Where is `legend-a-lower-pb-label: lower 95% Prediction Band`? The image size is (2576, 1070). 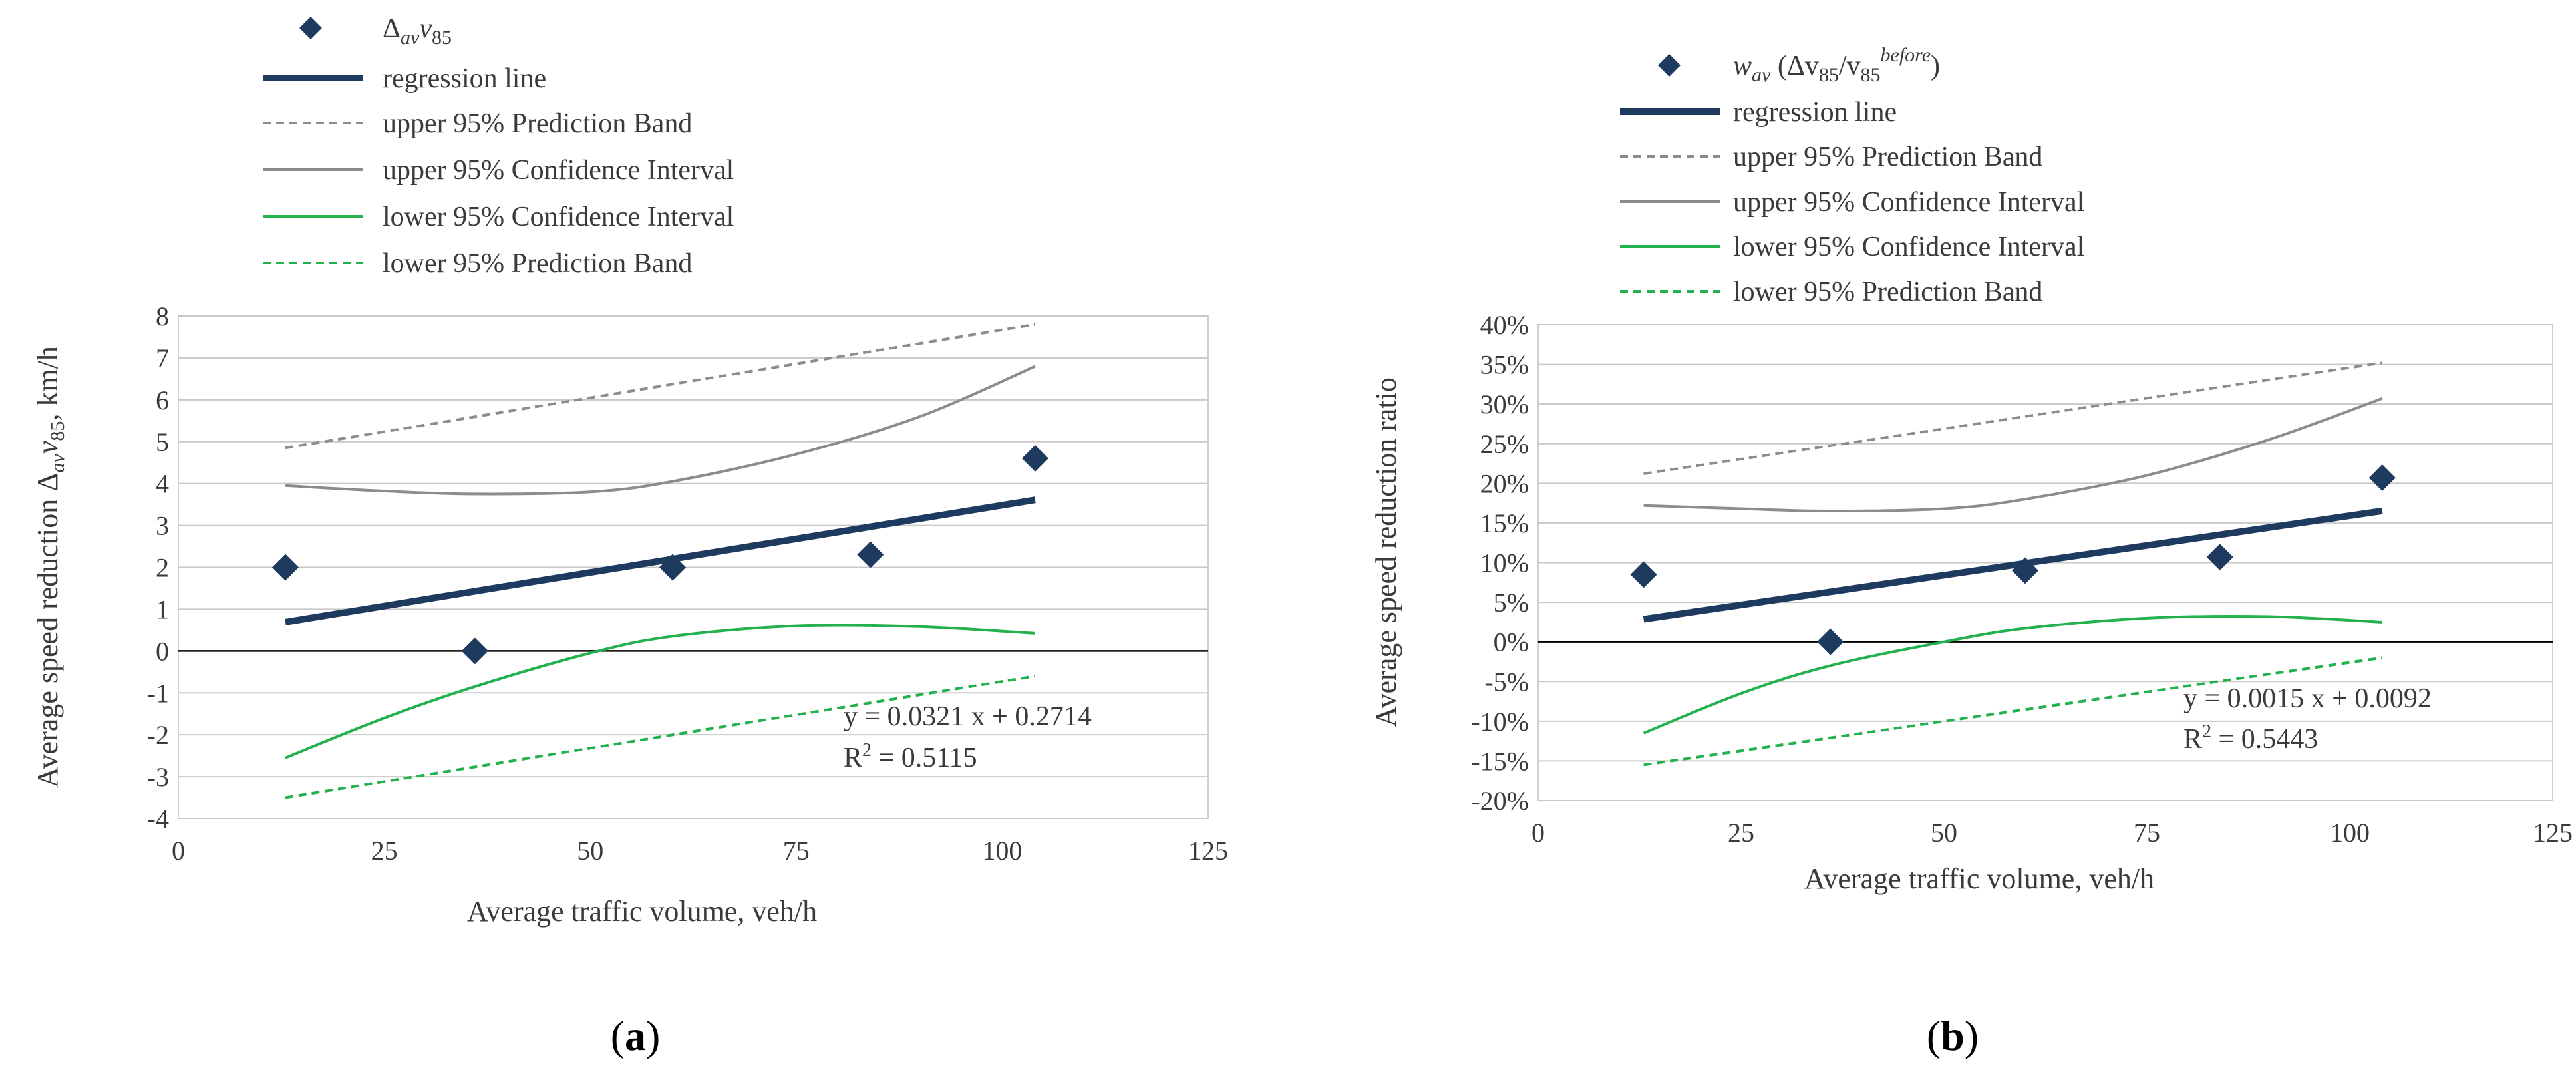
legend-a-lower-pb-label: lower 95% Prediction Band is located at coordinates (537, 264).